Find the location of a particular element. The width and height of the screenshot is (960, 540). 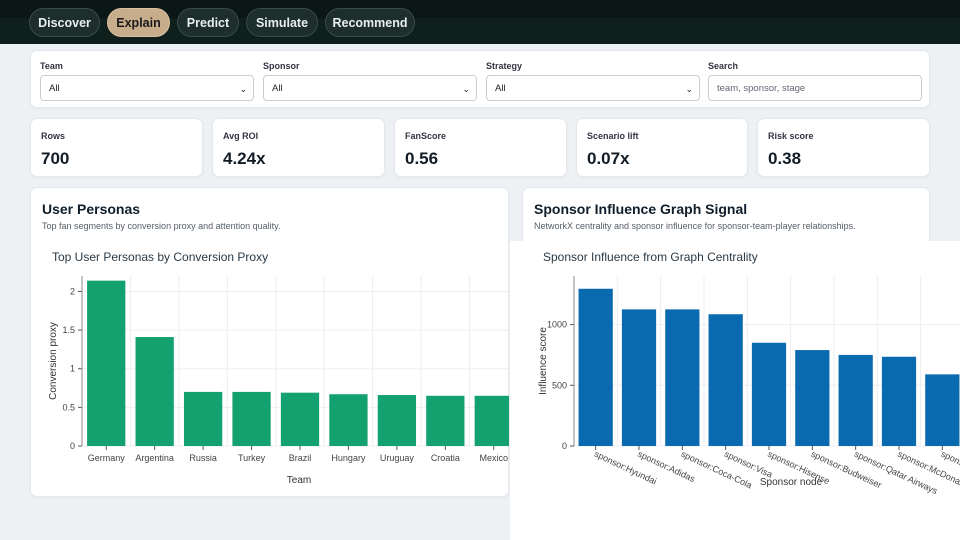

x-tick-label: Croatia is located at coordinates (445, 458).